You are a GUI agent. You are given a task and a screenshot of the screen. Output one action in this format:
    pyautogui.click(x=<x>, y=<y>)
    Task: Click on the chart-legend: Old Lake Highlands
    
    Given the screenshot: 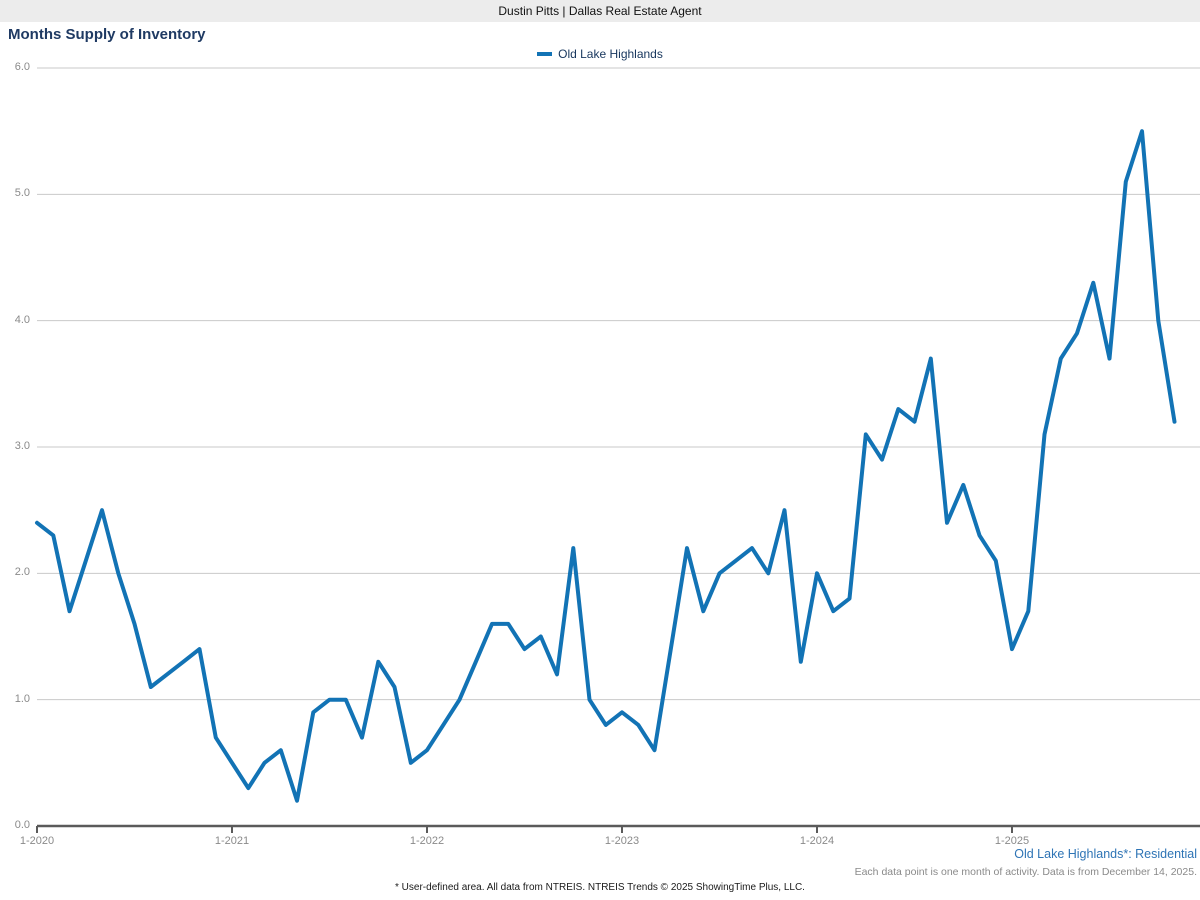 What is the action you would take?
    pyautogui.click(x=600, y=54)
    